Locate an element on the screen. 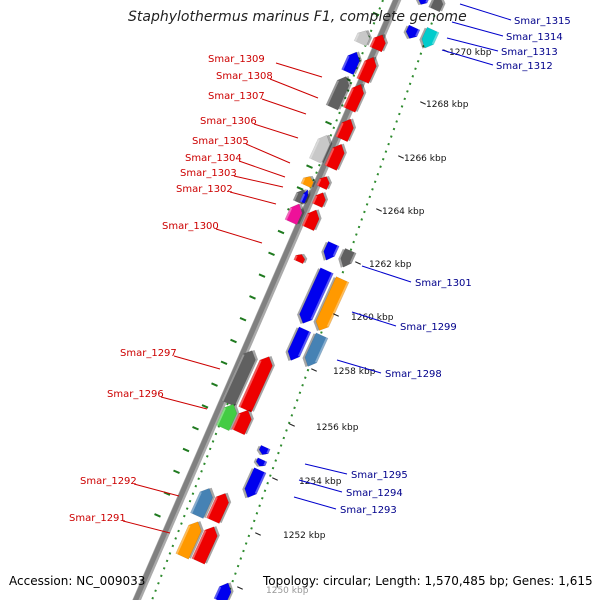  gene-label-left: Smar_1306 is located at coordinates (228, 121).